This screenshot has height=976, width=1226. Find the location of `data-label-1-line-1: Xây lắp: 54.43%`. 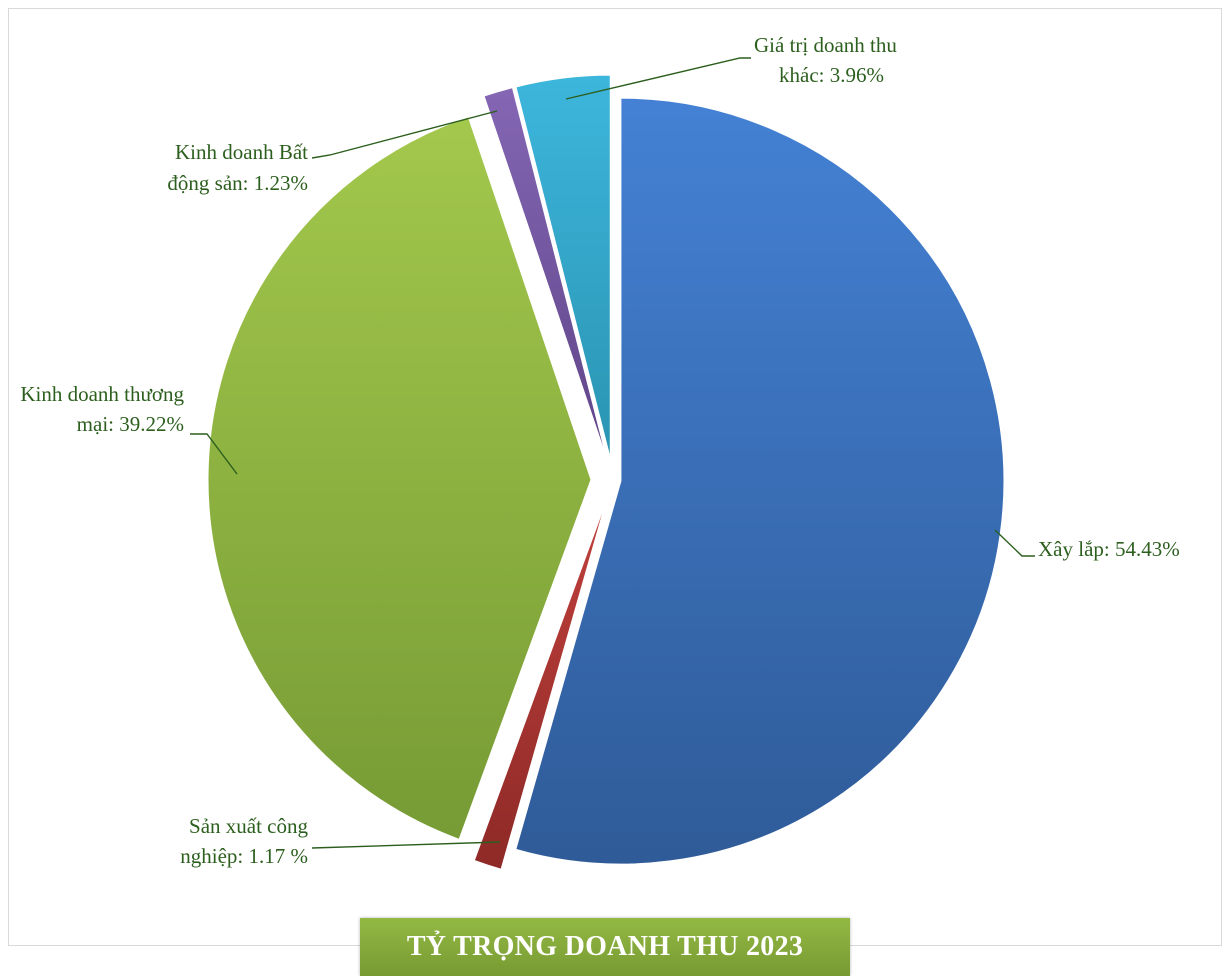

data-label-1-line-1: Xây lắp: 54.43% is located at coordinates (1109, 549).